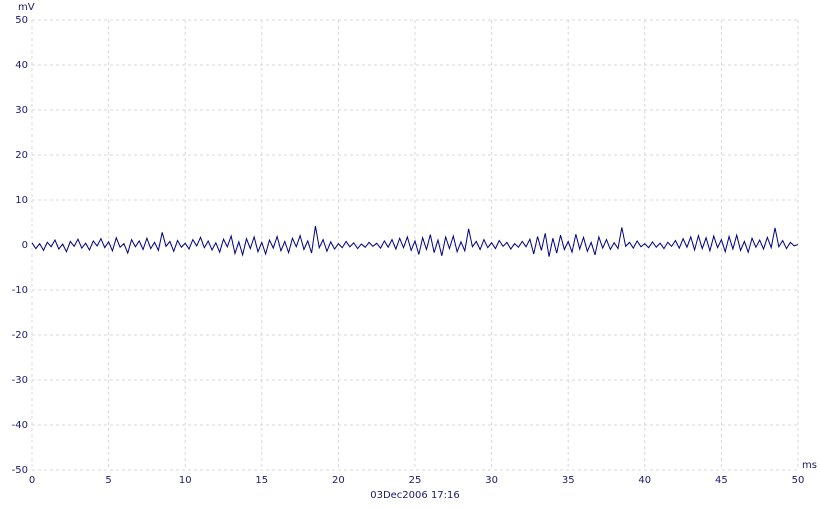 The image size is (820, 509). Describe the element at coordinates (415, 241) in the screenshot. I see `signal-line` at that location.